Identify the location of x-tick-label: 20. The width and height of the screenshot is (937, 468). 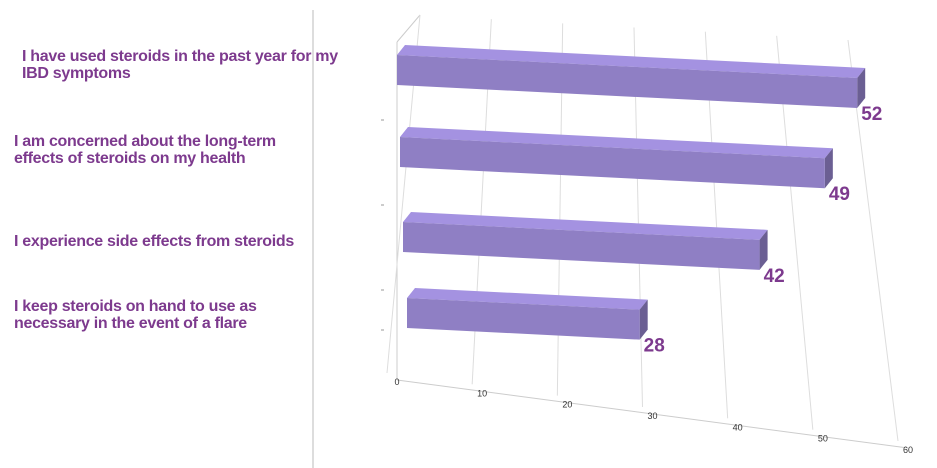
(567, 405).